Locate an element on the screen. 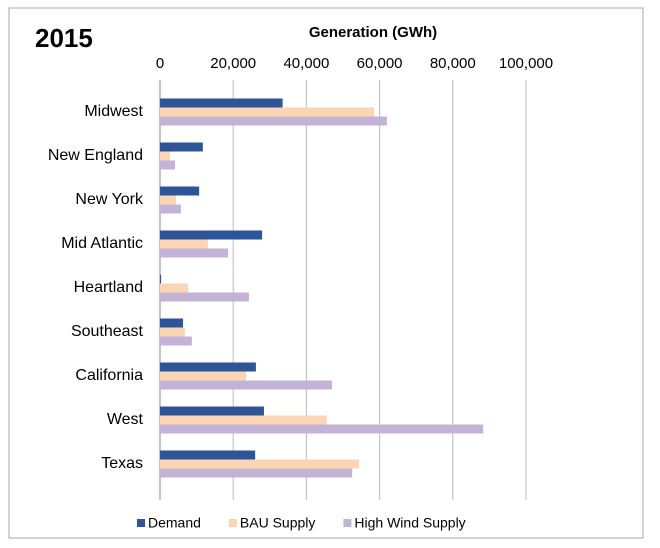 The width and height of the screenshot is (660, 548). x-tick-label: 100,000 is located at coordinates (526, 63).